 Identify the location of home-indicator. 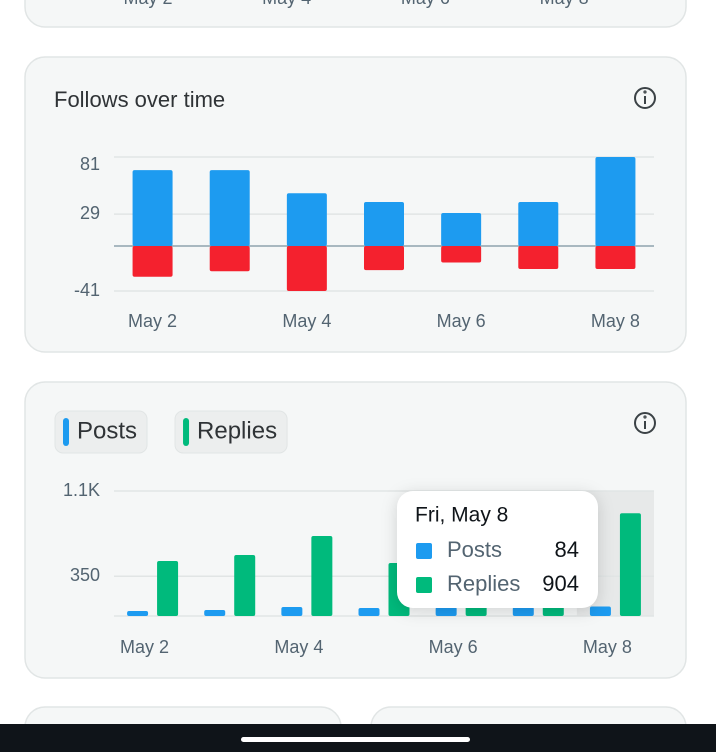
(355, 739).